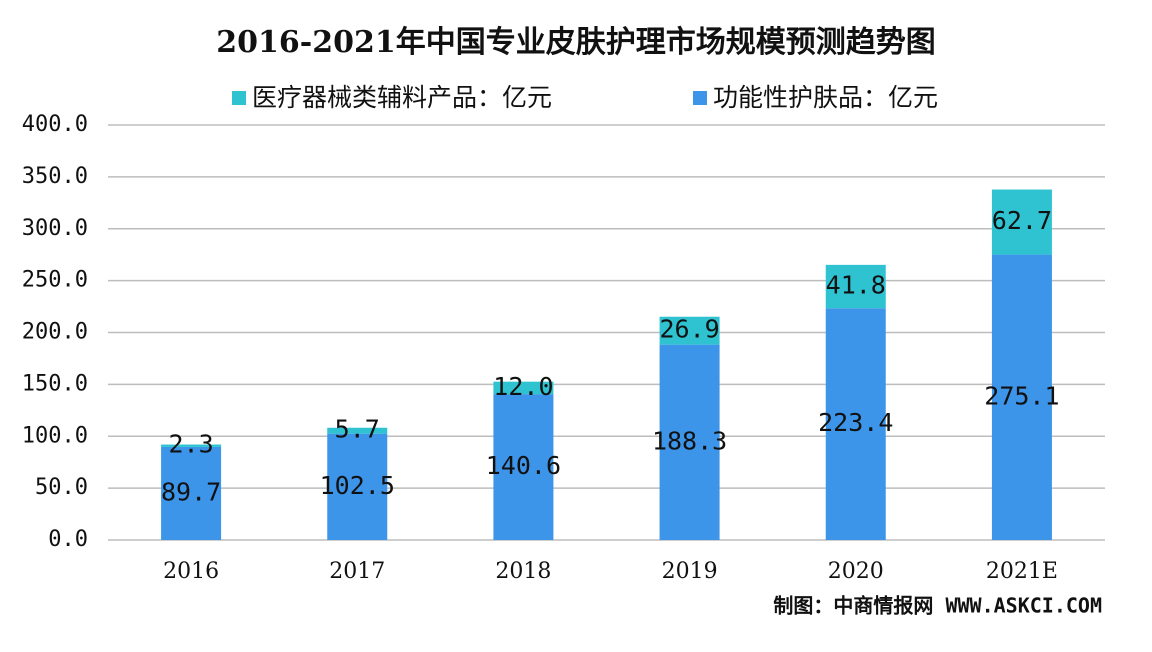 The image size is (1152, 652). I want to click on legend-label: 功能性护肤品：亿元, so click(825, 97).